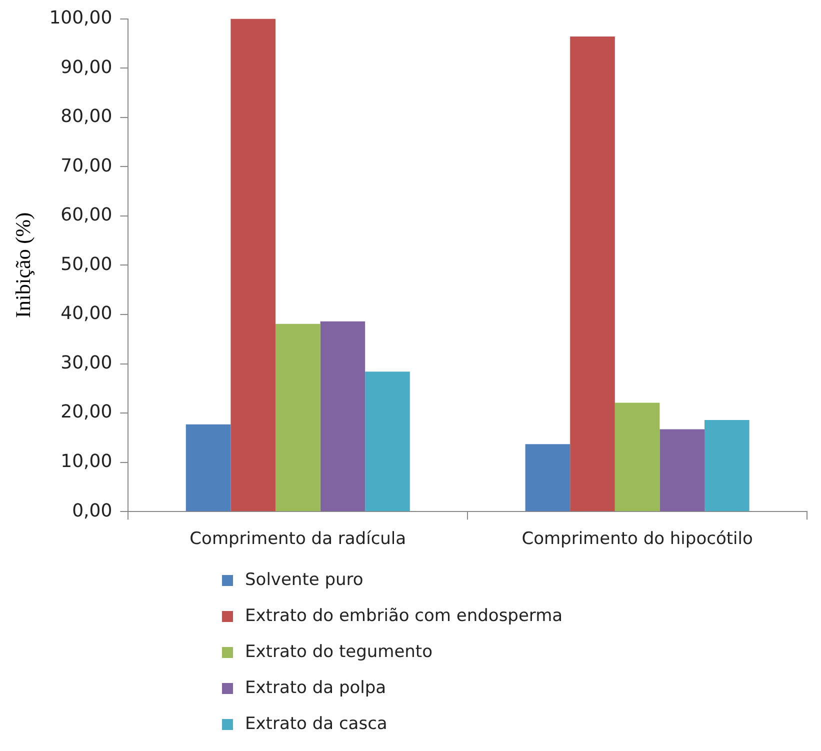 The height and width of the screenshot is (751, 821). What do you see at coordinates (637, 539) in the screenshot?
I see `x-tick-label: Comprimento do hipocótilo` at bounding box center [637, 539].